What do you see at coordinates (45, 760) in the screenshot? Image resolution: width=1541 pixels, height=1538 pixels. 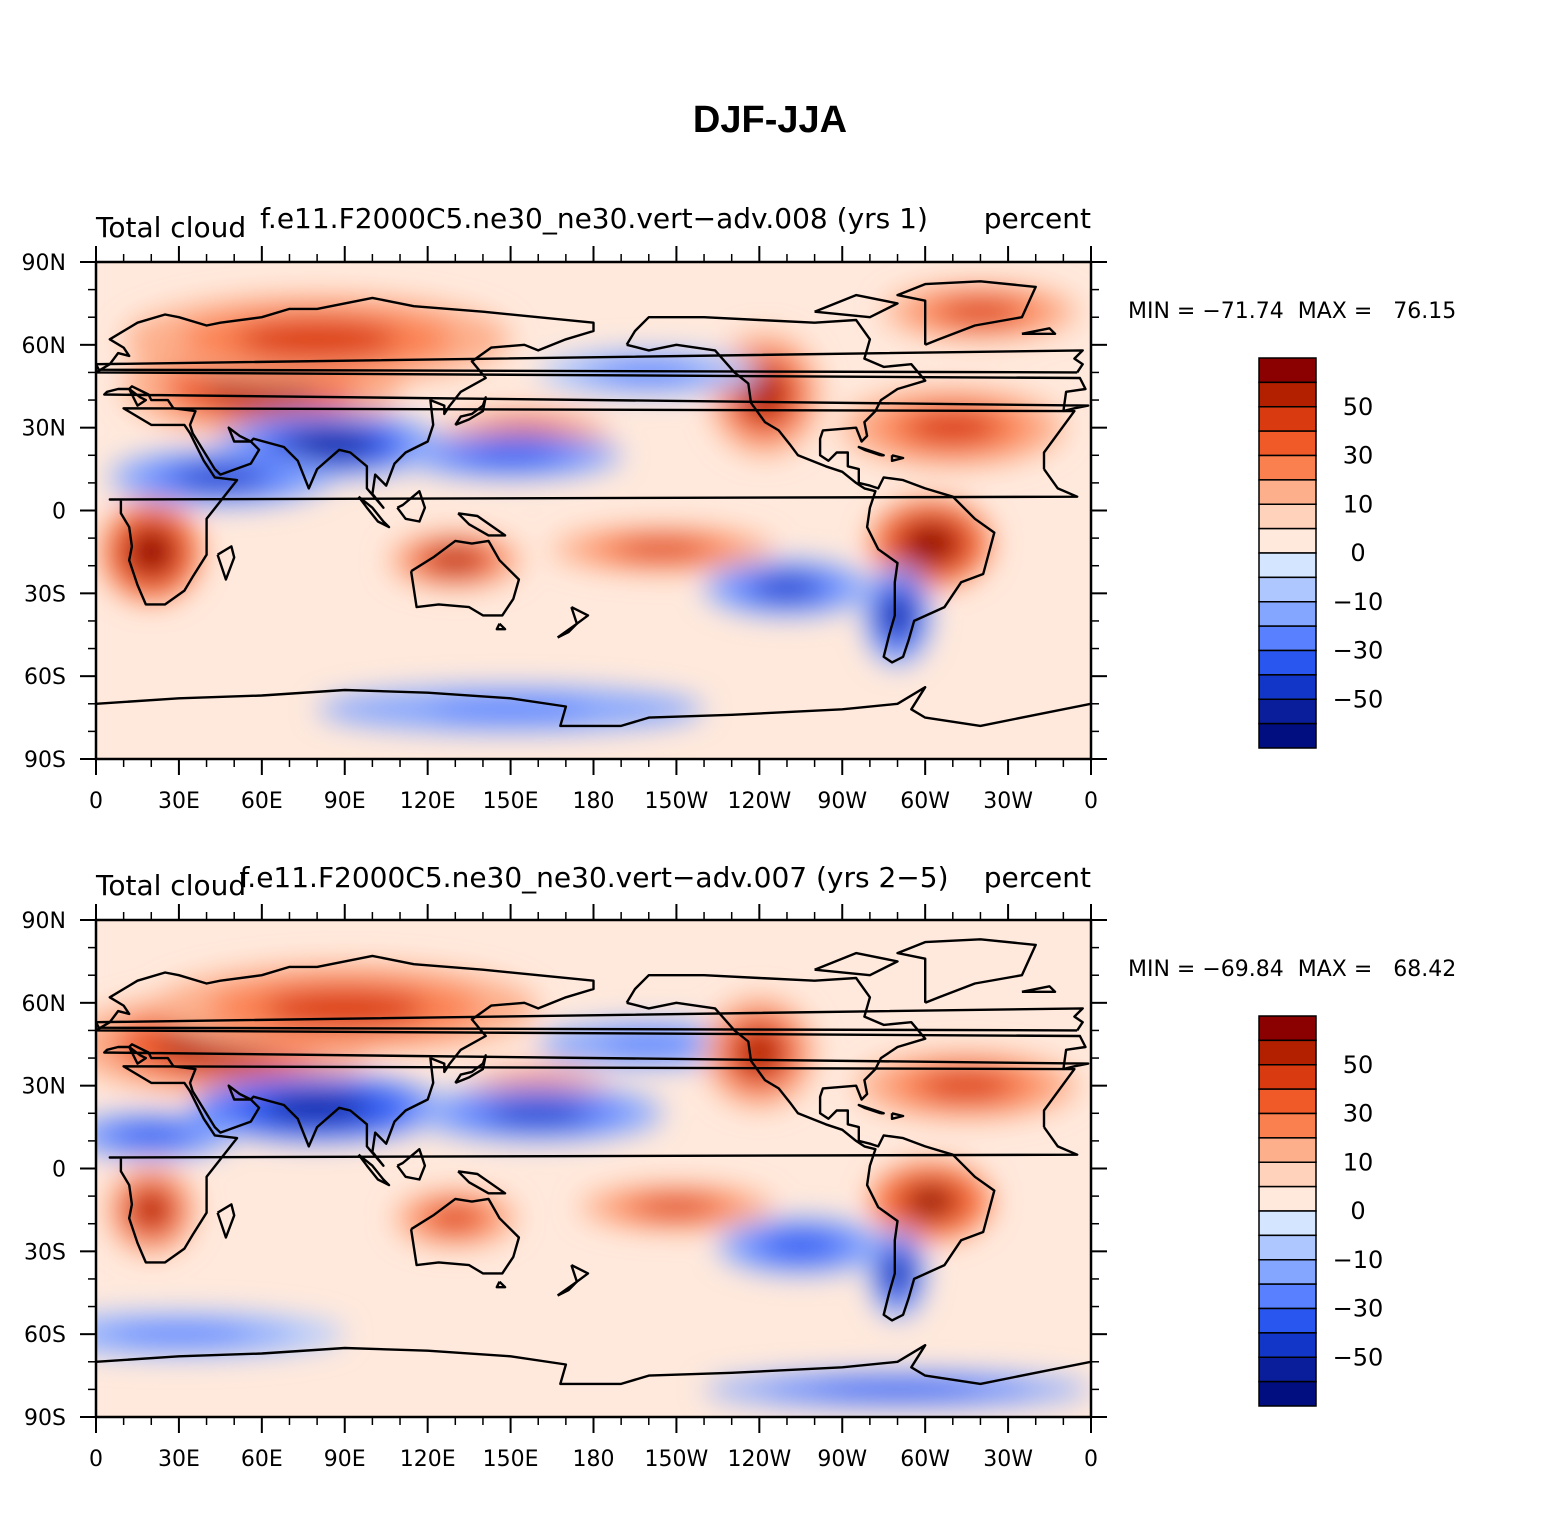 I see `y-tick-label: 90S` at bounding box center [45, 760].